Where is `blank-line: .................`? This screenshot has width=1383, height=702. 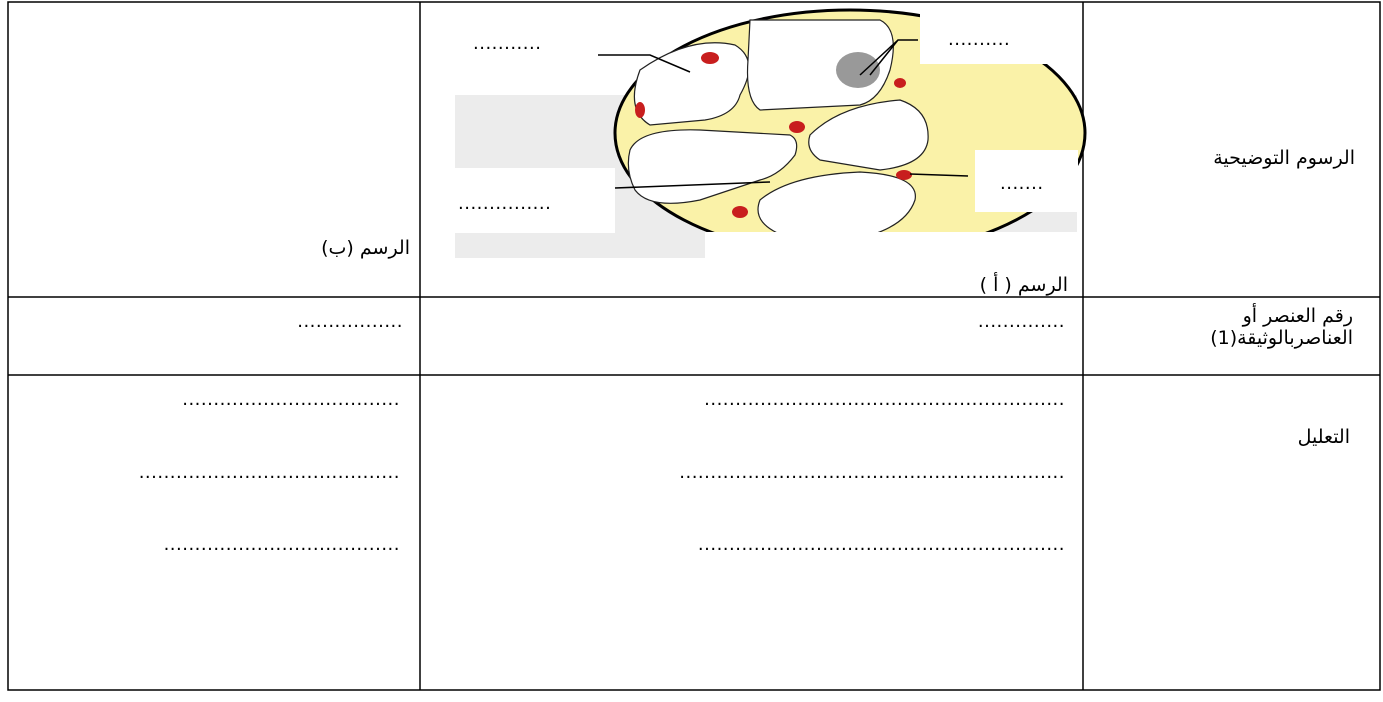 blank-line: ................. is located at coordinates (350, 321).